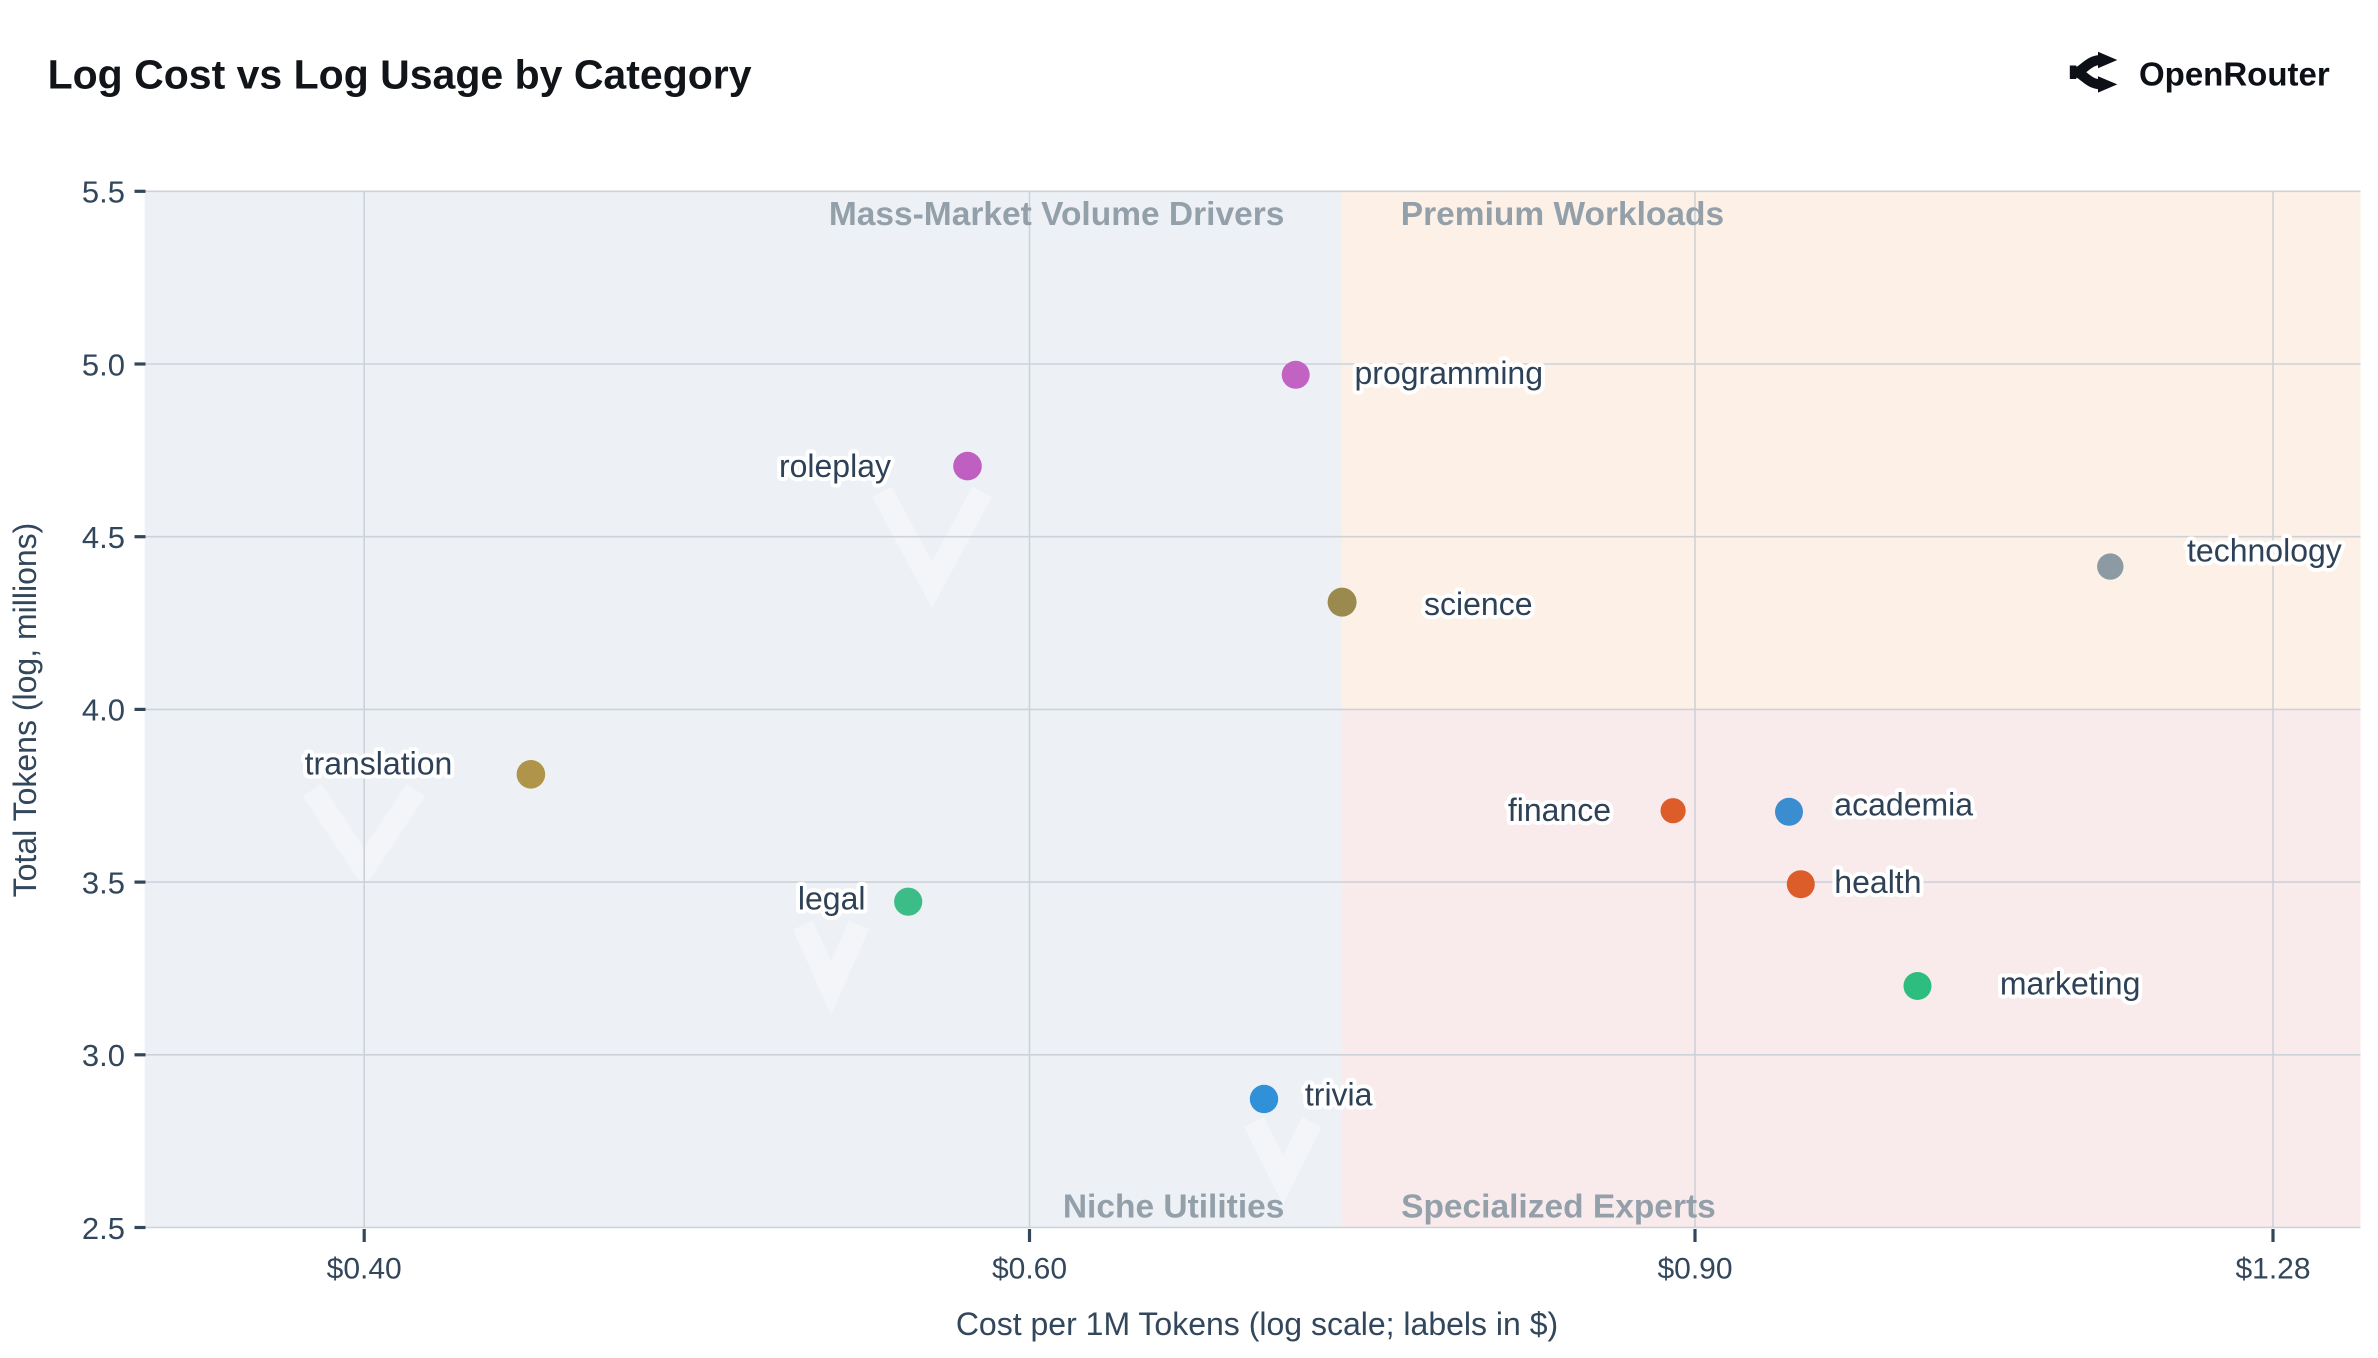  I want to click on svg-text: OpenRouter, so click(2234, 73).